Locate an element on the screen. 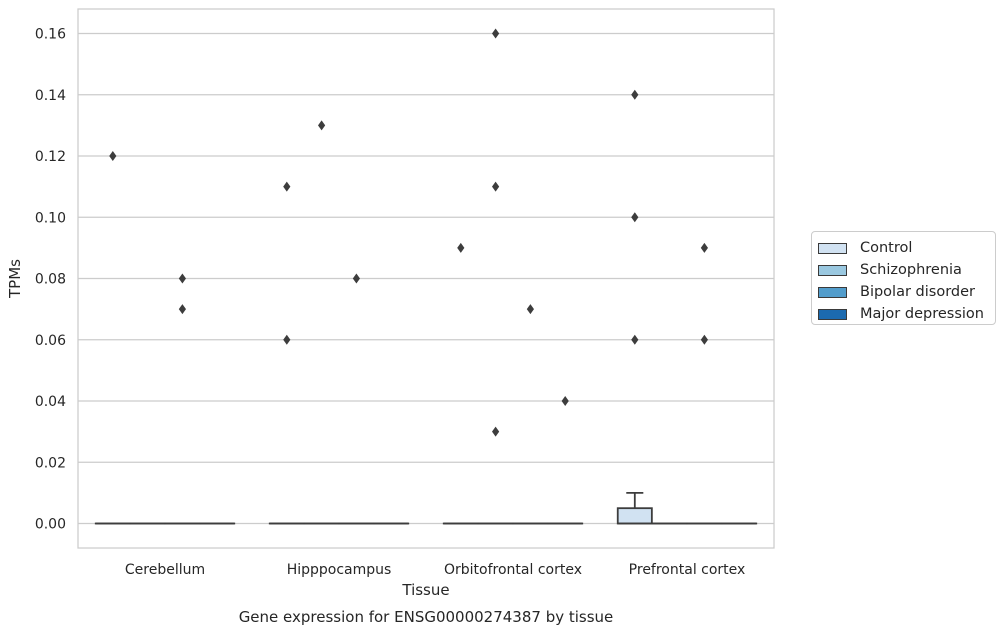 The height and width of the screenshot is (634, 1007). legend-label-bipolar-disorder: Bipolar disorder is located at coordinates (917, 292).